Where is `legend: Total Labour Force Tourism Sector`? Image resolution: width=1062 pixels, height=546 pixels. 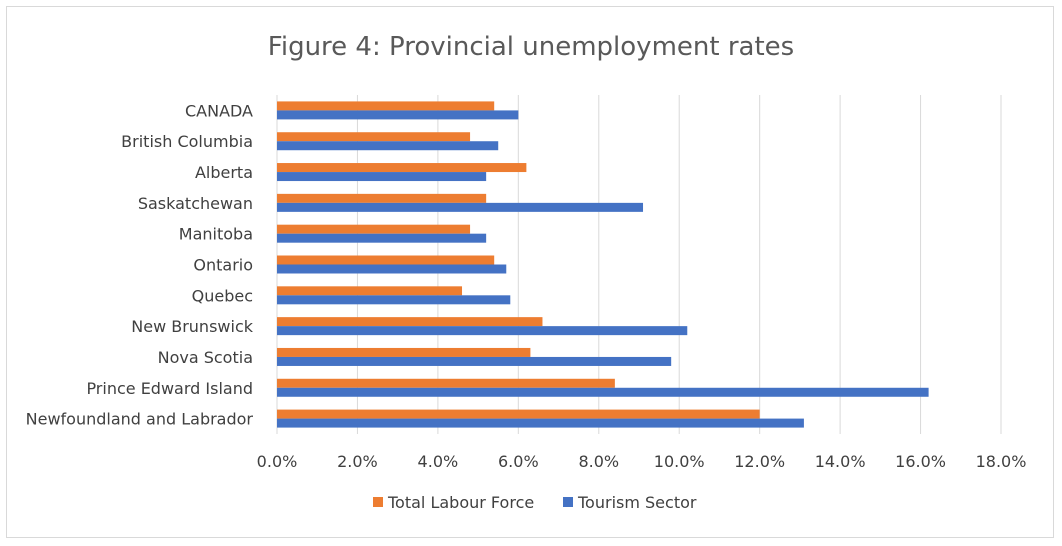
legend: Total Labour Force Tourism Sector is located at coordinates (535, 502).